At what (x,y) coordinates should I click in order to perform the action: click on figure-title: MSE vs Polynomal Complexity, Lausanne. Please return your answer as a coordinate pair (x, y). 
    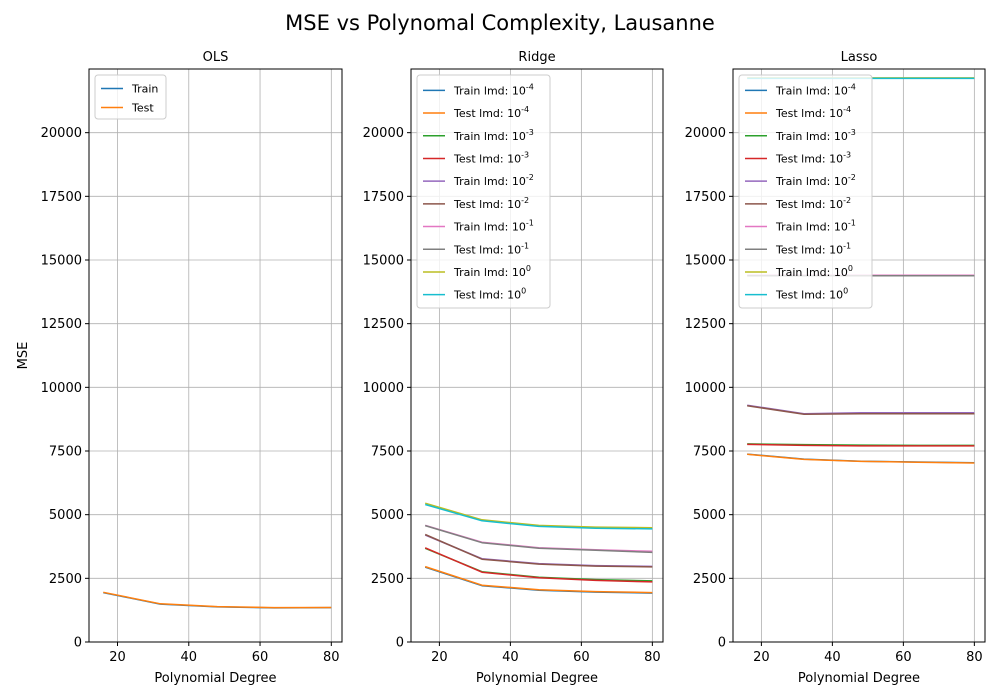
    Looking at the image, I should click on (500, 23).